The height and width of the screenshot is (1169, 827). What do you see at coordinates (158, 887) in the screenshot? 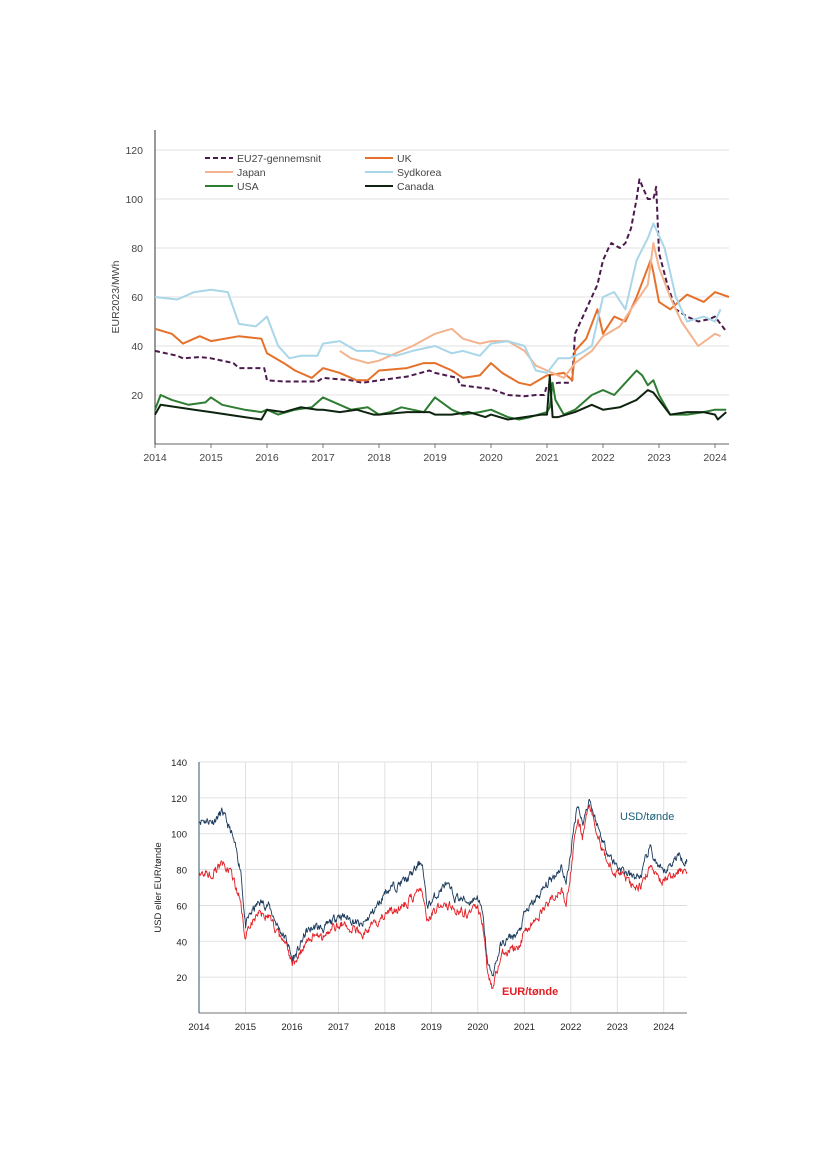
I see `y-axis-title: USD eller EUR/tønde` at bounding box center [158, 887].